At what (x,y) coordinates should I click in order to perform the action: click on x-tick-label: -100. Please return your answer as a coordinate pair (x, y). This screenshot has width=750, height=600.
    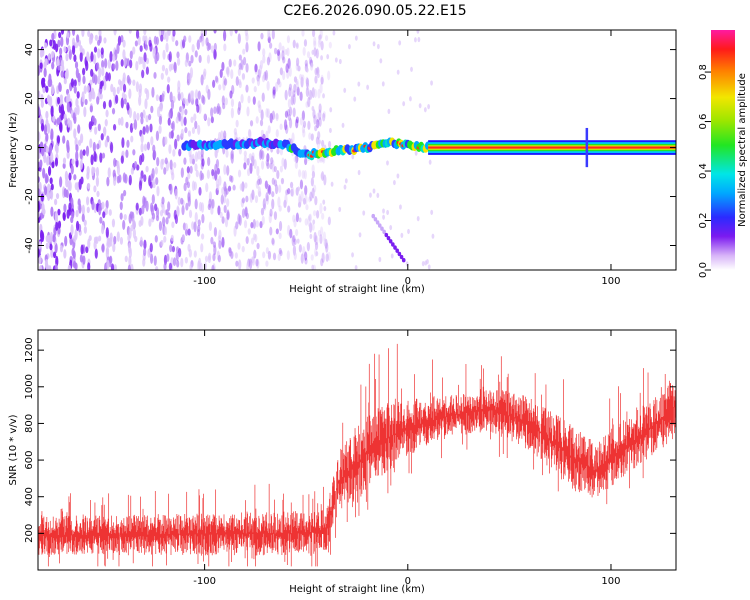
    Looking at the image, I should click on (204, 581).